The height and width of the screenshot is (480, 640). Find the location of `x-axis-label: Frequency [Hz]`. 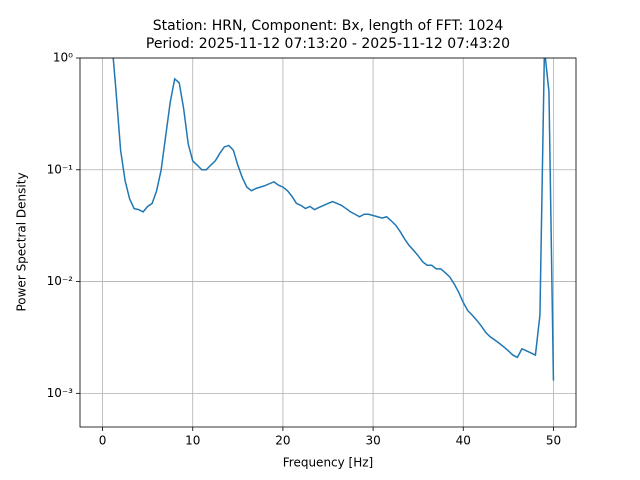

x-axis-label: Frequency [Hz] is located at coordinates (328, 463).